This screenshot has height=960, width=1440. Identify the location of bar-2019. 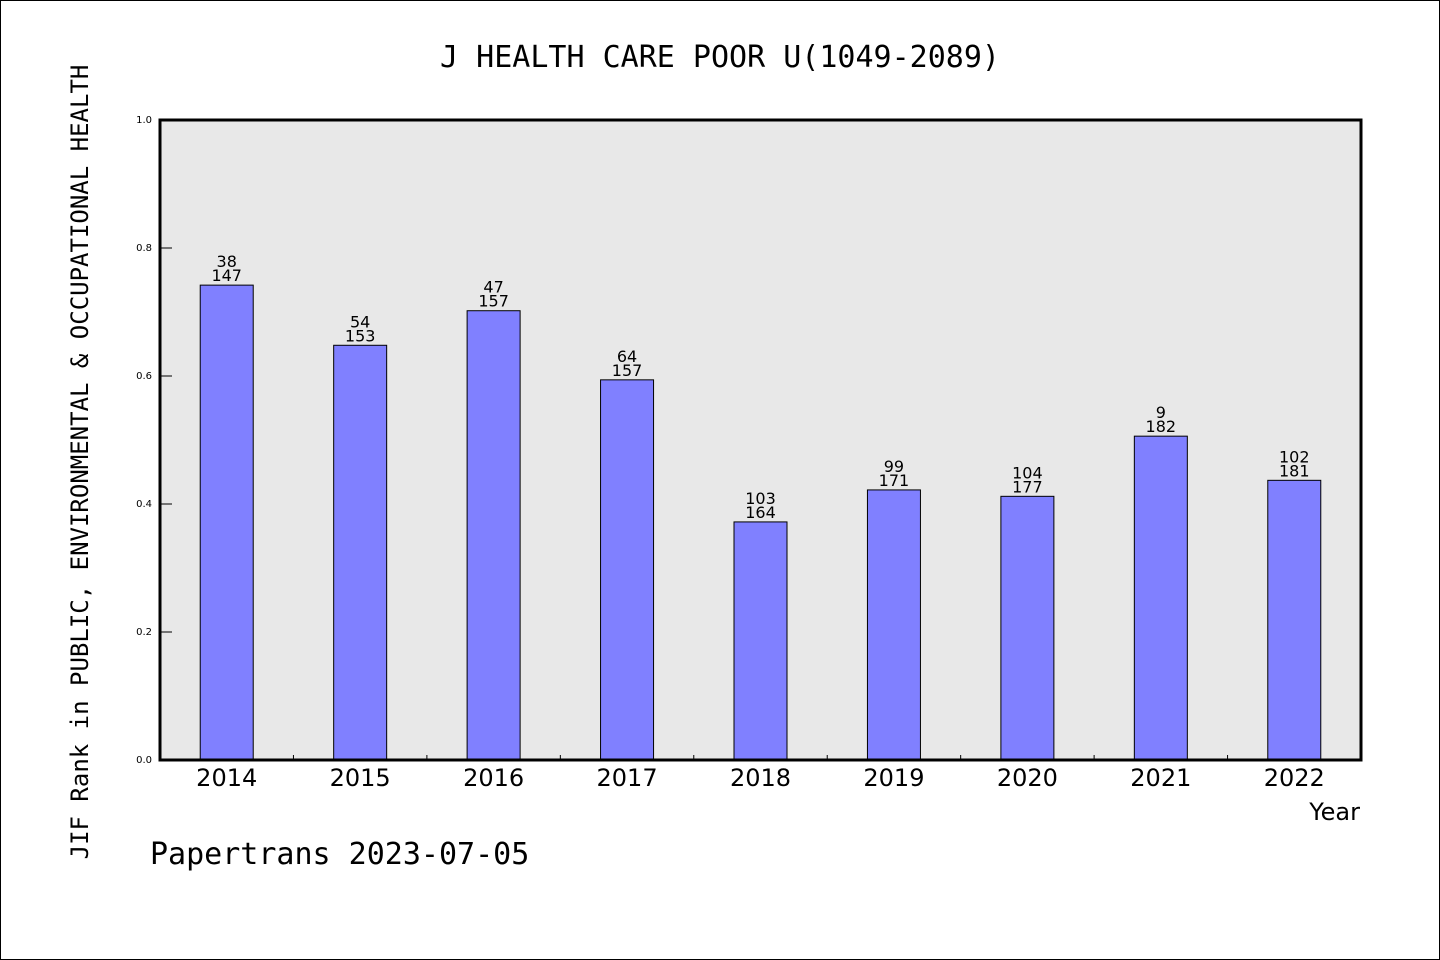
(893, 625).